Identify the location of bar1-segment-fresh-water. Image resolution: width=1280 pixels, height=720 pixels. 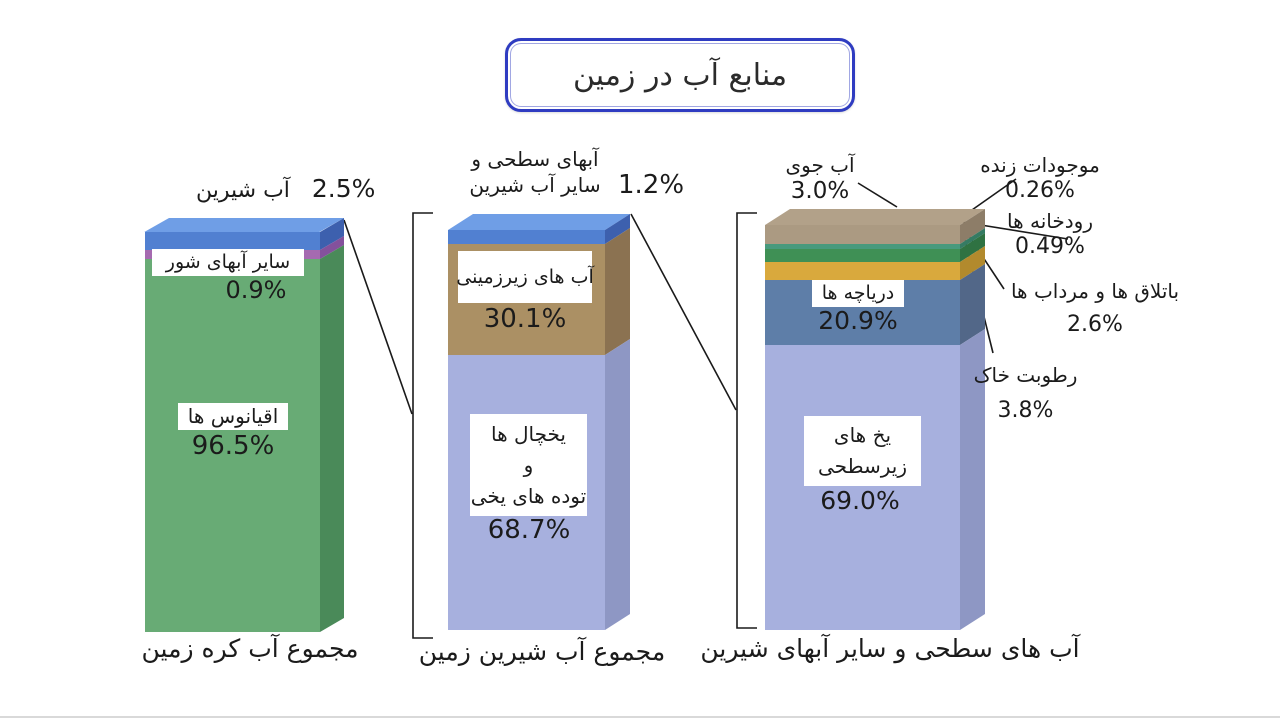
(232, 241).